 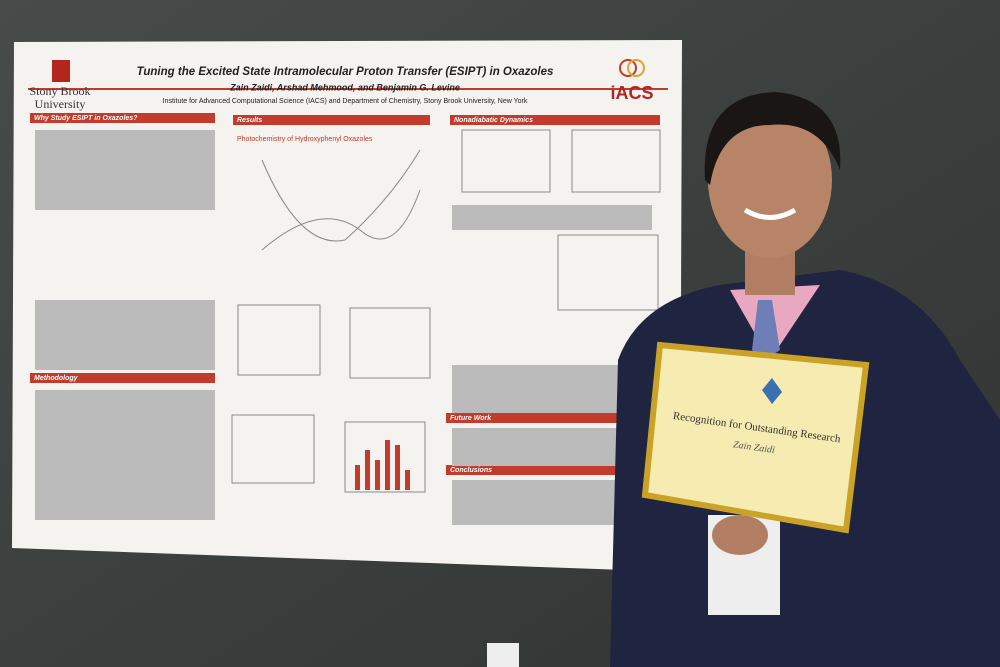 I want to click on logo-text: University, so click(x=60, y=104).